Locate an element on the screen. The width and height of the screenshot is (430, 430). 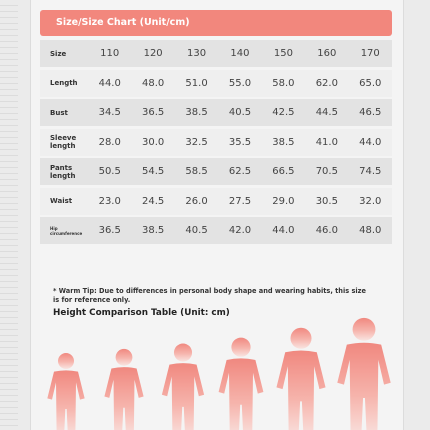
table-cell: 26.0 is located at coordinates (196, 201).